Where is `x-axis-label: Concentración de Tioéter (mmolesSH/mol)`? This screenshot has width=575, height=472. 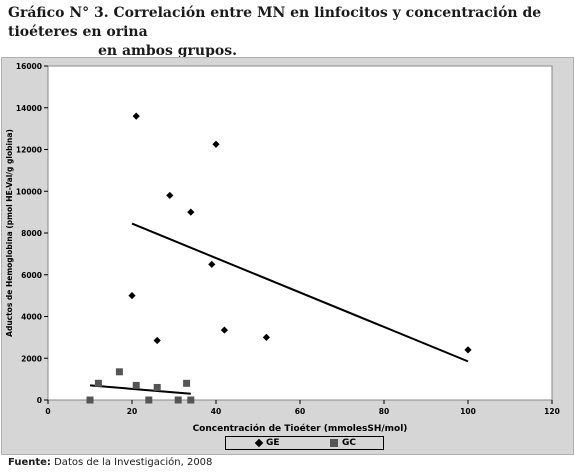
x-axis-label: Concentración de Tioéter (mmolesSH/mol) is located at coordinates (300, 428).